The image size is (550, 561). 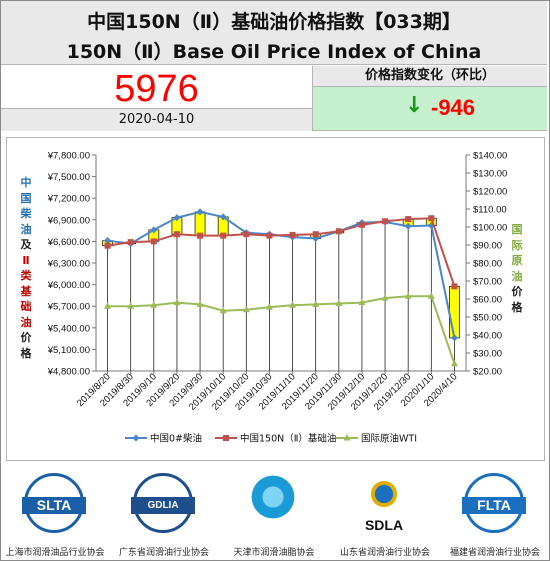 I want to click on legend-label: 中国0#柴油, so click(x=176, y=439).